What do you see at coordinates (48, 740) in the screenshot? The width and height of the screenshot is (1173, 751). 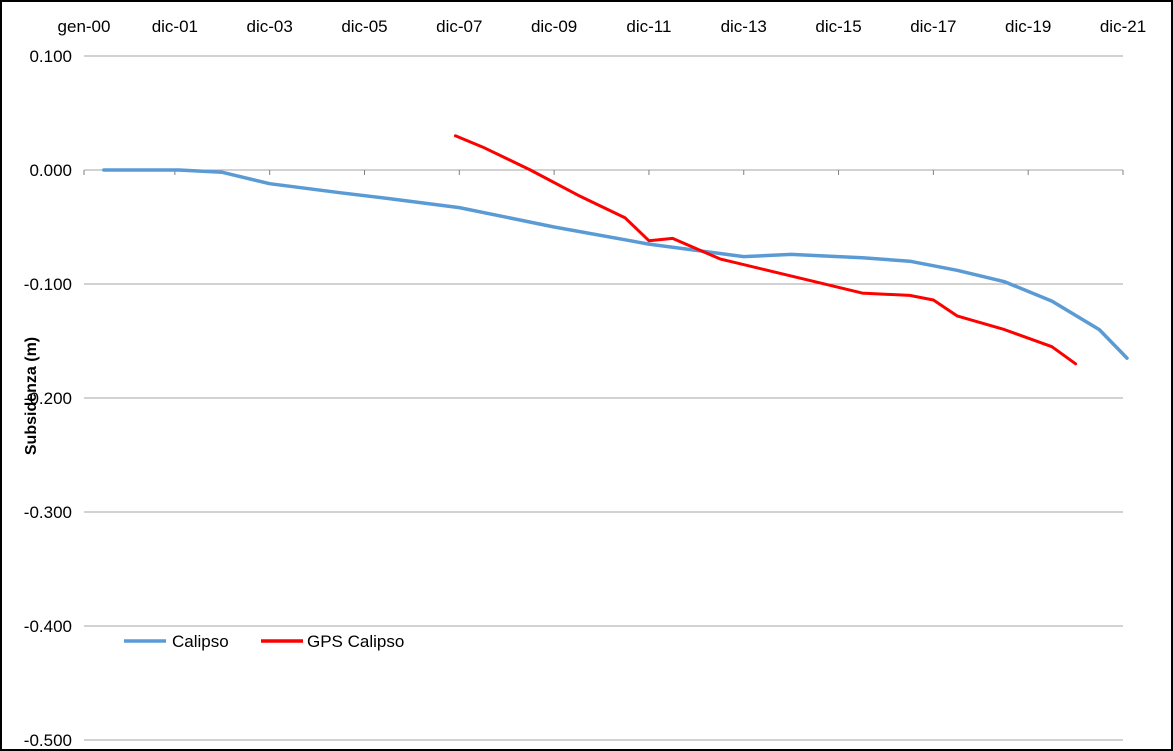 I see `y-tick-label: -0.500` at bounding box center [48, 740].